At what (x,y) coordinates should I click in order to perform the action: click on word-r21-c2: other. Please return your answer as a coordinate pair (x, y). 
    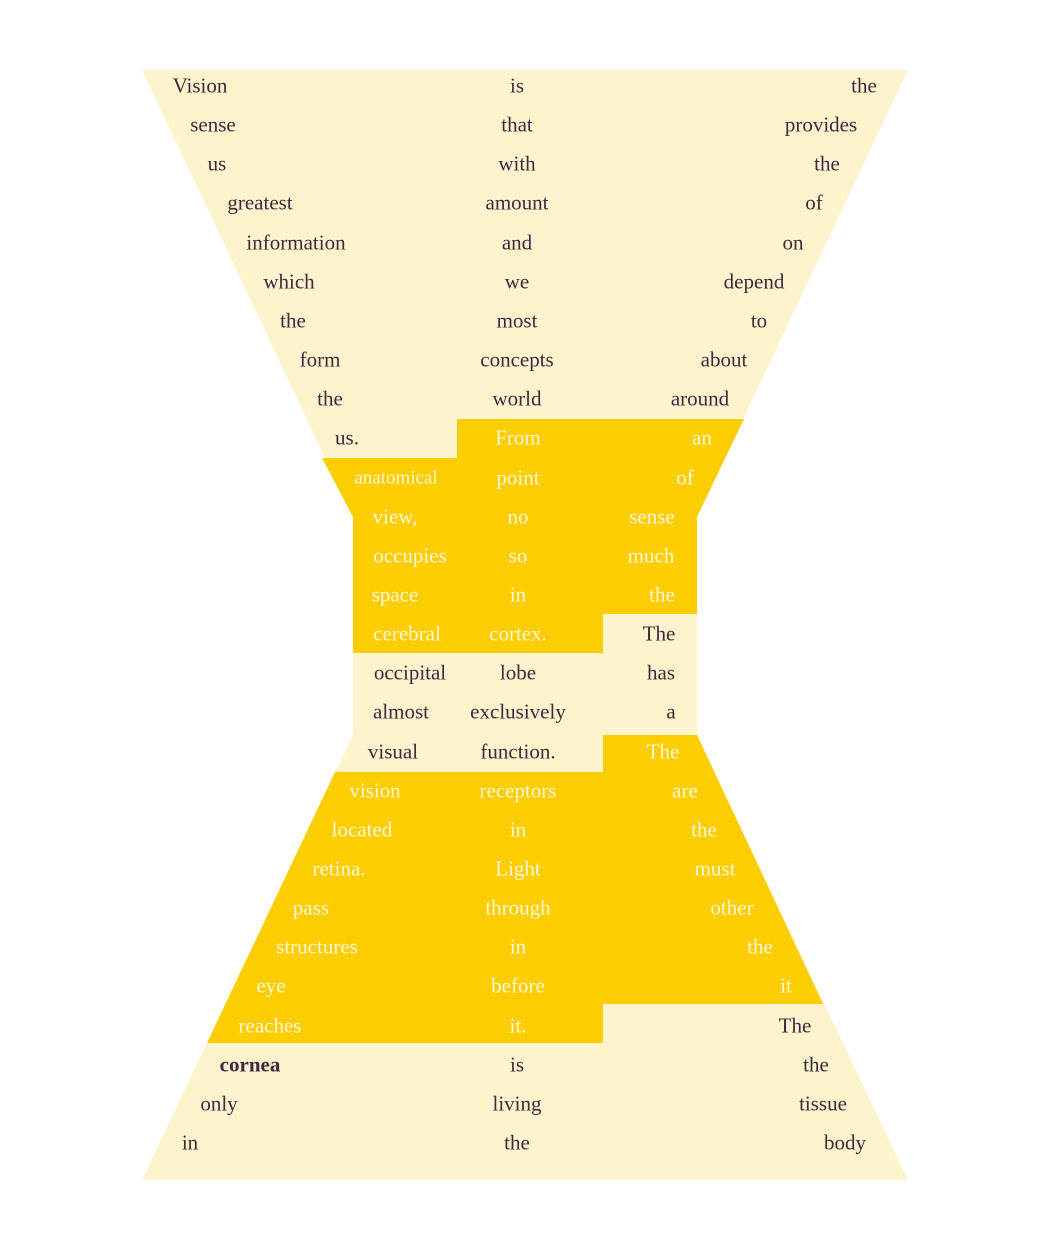
    Looking at the image, I should click on (732, 907).